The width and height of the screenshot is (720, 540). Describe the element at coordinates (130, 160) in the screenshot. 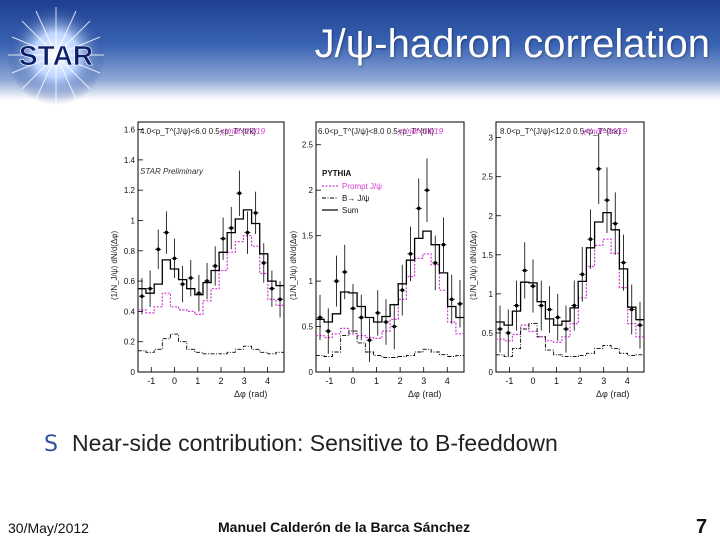

I see `y-tick-label: 1.4` at that location.